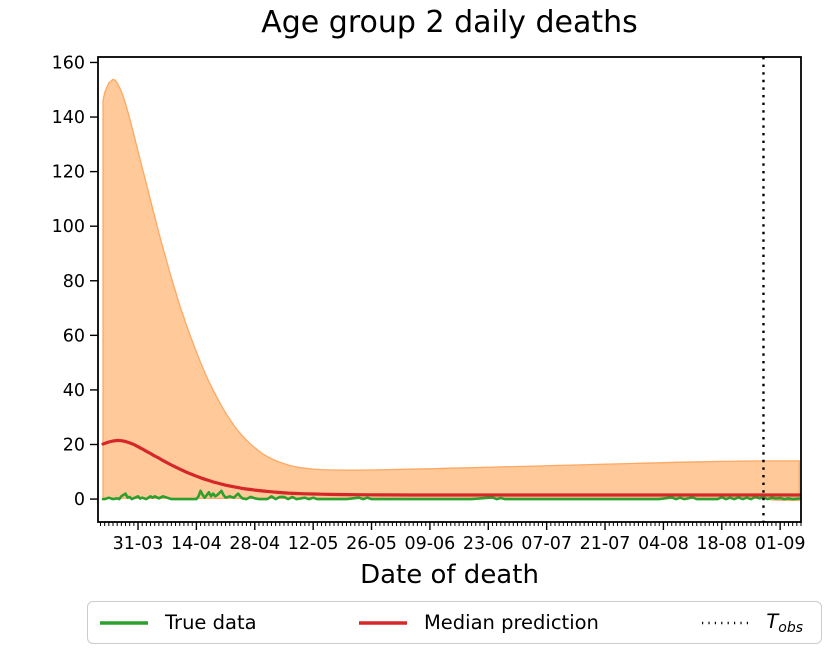 The height and width of the screenshot is (649, 830). I want to click on median-prediction-line-icon, so click(382, 622).